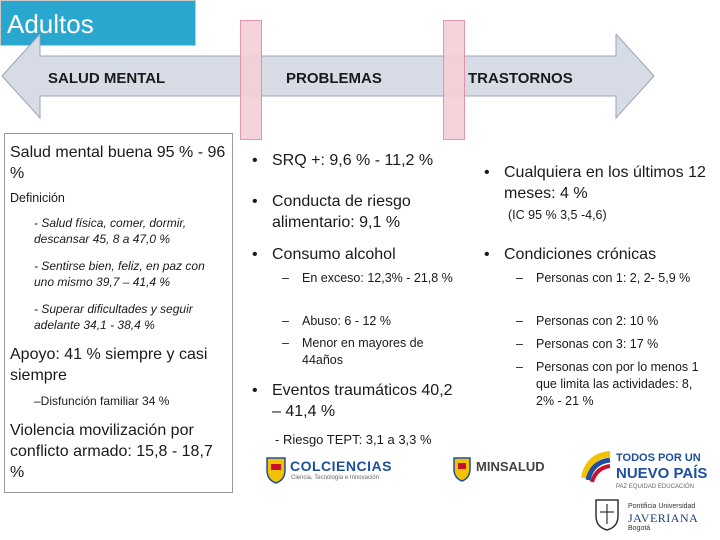  Describe the element at coordinates (98, 23) in the screenshot. I see `slide-title: Adultos` at that location.